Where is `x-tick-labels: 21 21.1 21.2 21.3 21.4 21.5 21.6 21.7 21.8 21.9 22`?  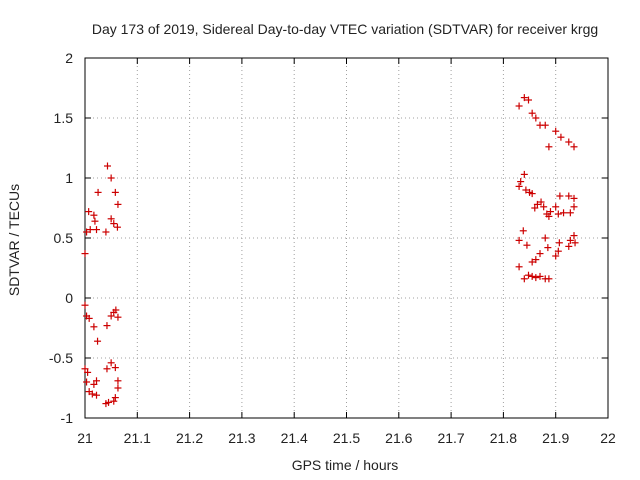 x-tick-labels: 21 21.1 21.2 21.3 21.4 21.5 21.6 21.7 21.8 21.9 22 is located at coordinates (346, 438).